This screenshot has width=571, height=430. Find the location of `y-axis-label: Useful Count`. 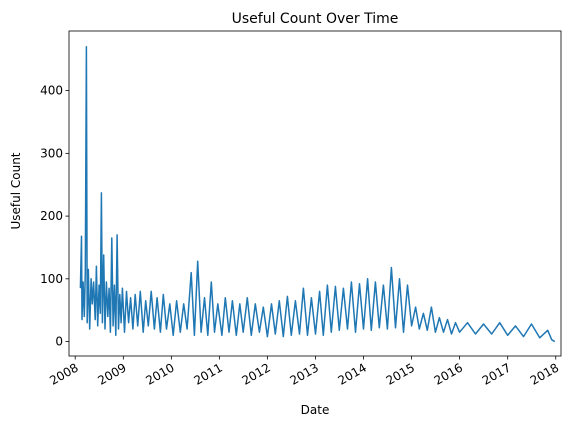

y-axis-label: Useful Count is located at coordinates (16, 190).